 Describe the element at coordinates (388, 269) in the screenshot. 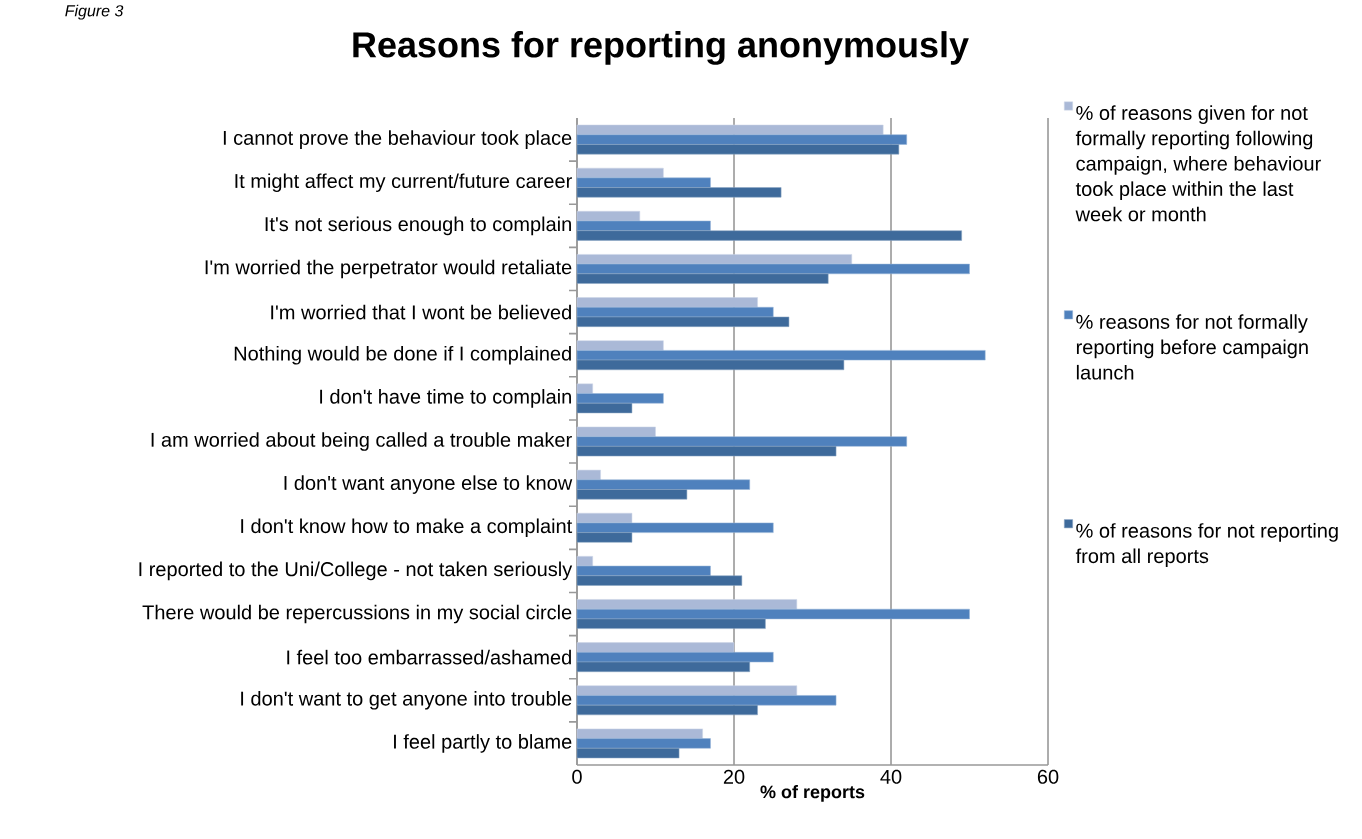

I see `y-tick-label: I'm worried the perpetrator would retaliate` at that location.